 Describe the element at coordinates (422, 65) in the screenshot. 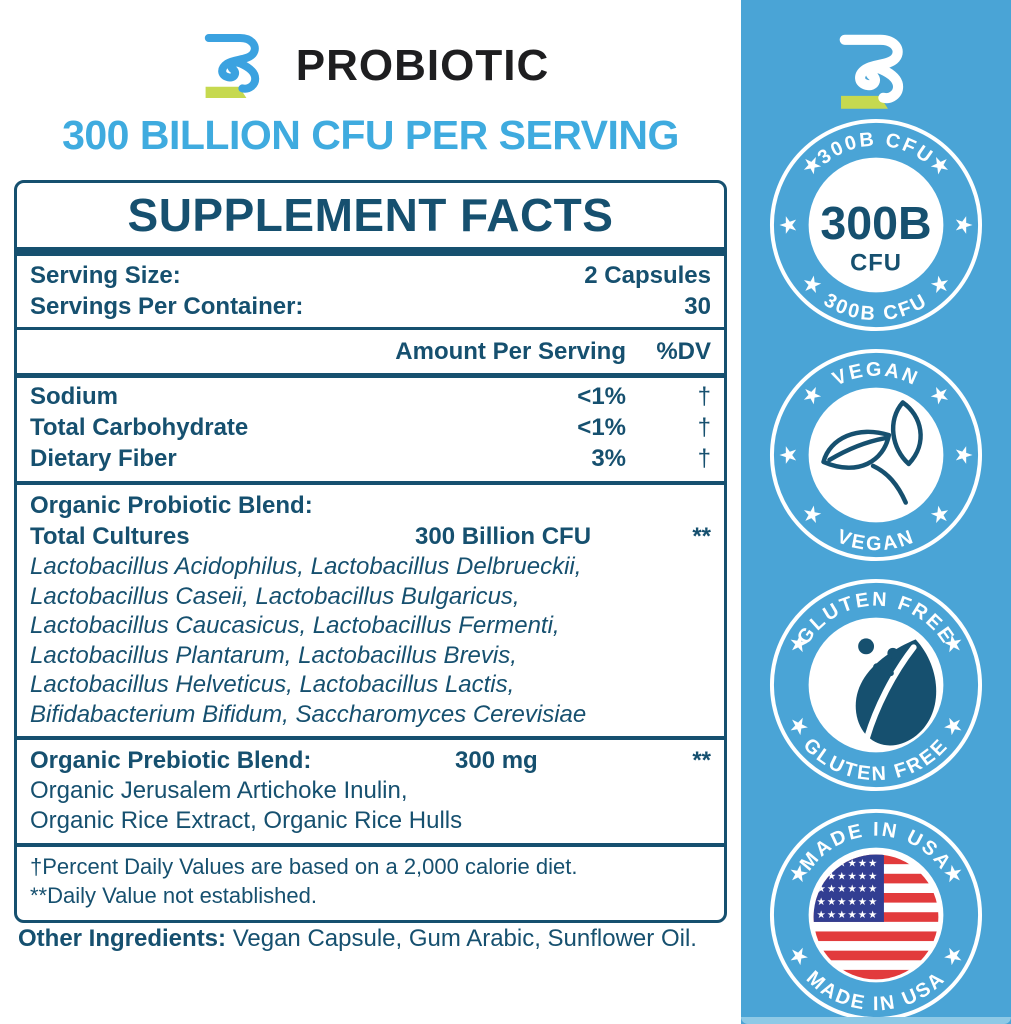

I see `product-name: PROBIOTIC` at that location.